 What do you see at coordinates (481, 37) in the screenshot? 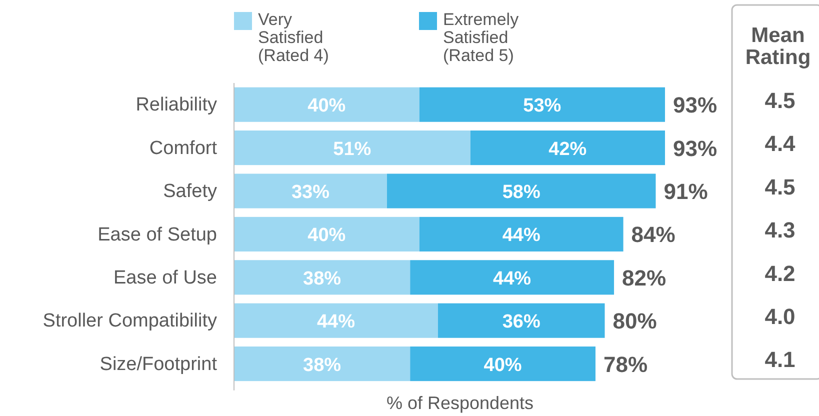
I see `legend-label: Extremely Satisfied (Rated 5)` at bounding box center [481, 37].